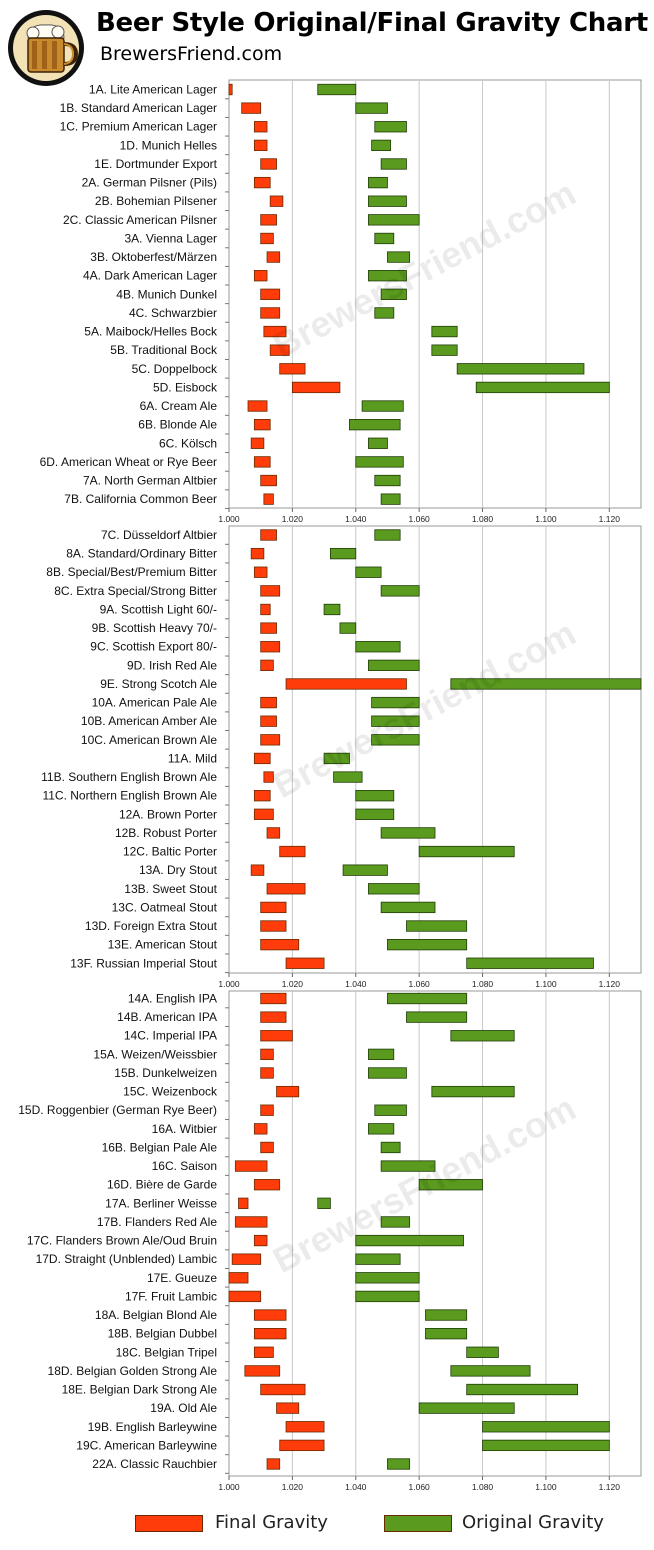 The image size is (654, 1550). I want to click on style-label: 11B. Southern English Brown Ale, so click(129, 777).